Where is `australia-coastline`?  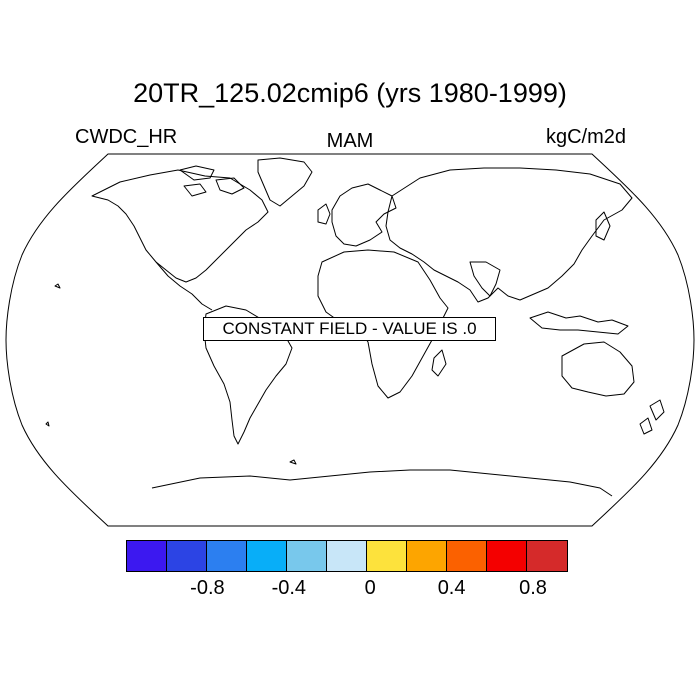 australia-coastline is located at coordinates (598, 369).